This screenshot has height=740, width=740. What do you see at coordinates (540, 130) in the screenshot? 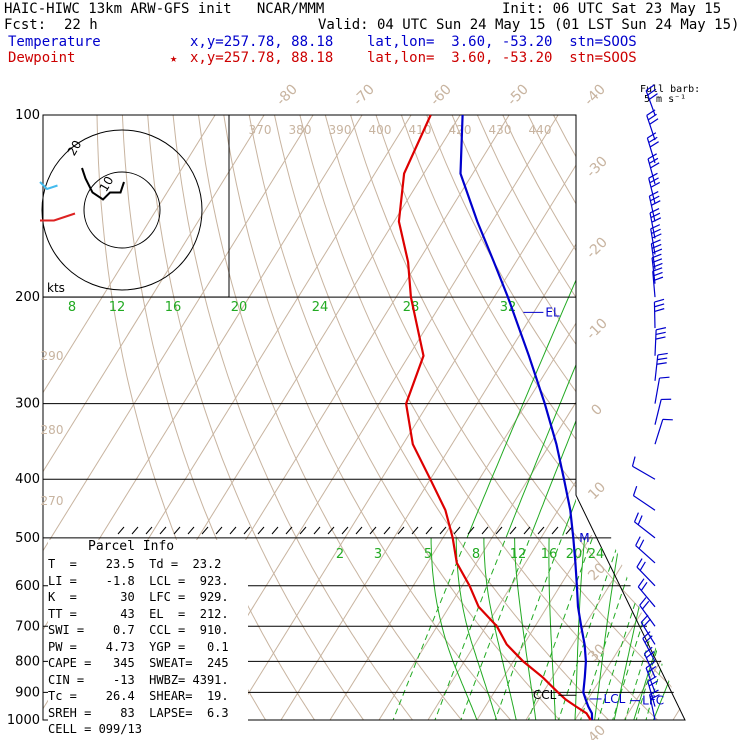
I see `theta-label: 440` at bounding box center [540, 130].